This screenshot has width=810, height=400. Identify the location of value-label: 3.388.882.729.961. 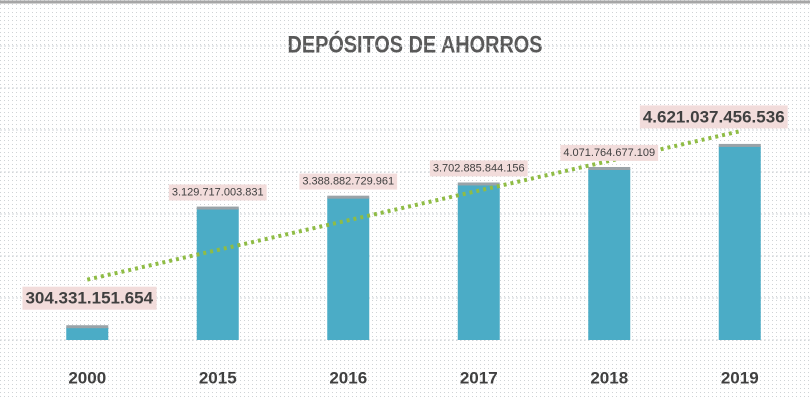
(348, 182).